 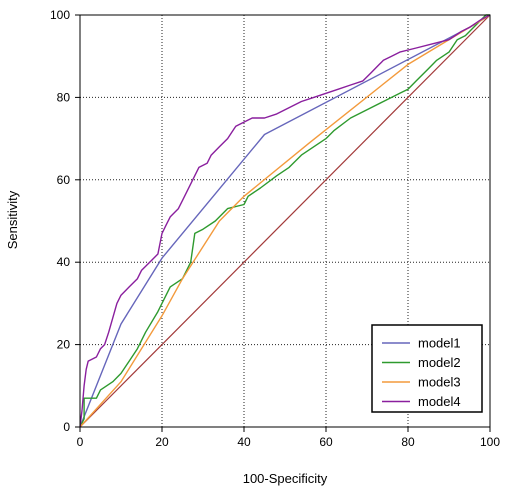 I want to click on x-tick-label: 80, so click(x=408, y=442).